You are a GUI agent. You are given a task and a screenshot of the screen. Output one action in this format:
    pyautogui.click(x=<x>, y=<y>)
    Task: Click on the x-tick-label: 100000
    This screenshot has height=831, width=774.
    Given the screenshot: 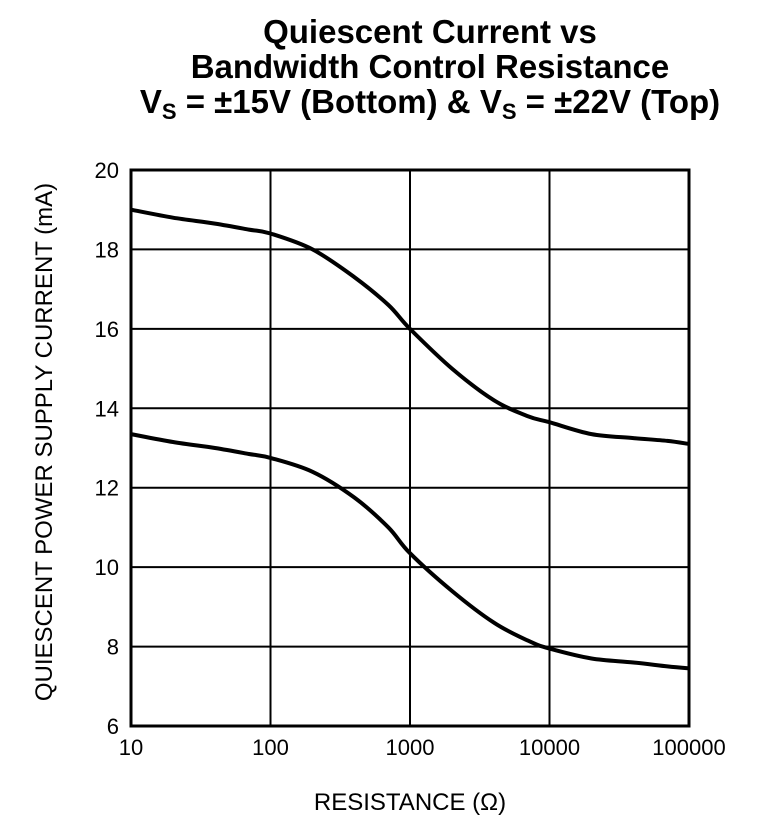 What is the action you would take?
    pyautogui.click(x=688, y=747)
    